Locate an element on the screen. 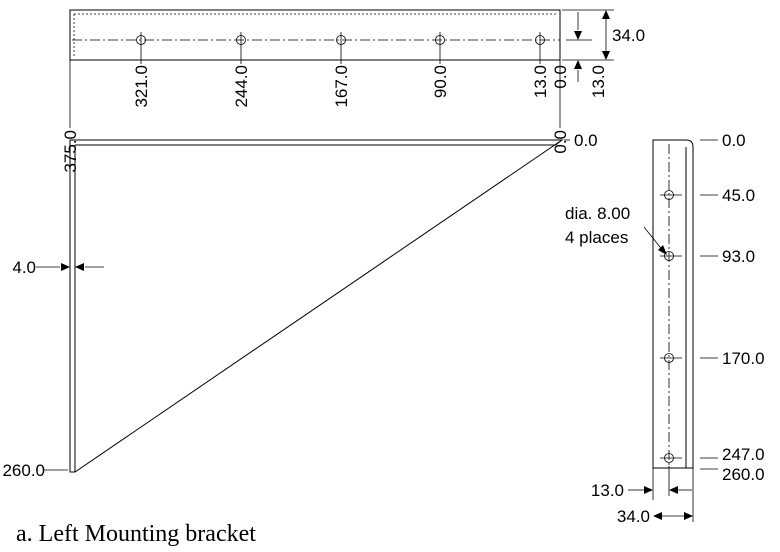  side-bottom-label: 260.0 is located at coordinates (743, 474).